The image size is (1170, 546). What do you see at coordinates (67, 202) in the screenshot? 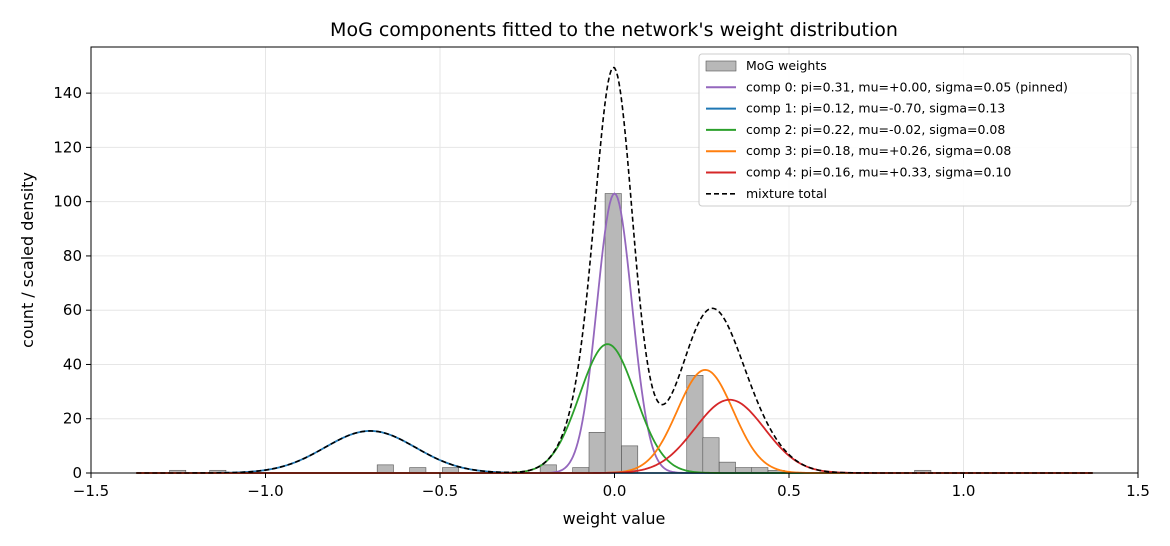
I see `y-tick-label: 100` at bounding box center [67, 202].